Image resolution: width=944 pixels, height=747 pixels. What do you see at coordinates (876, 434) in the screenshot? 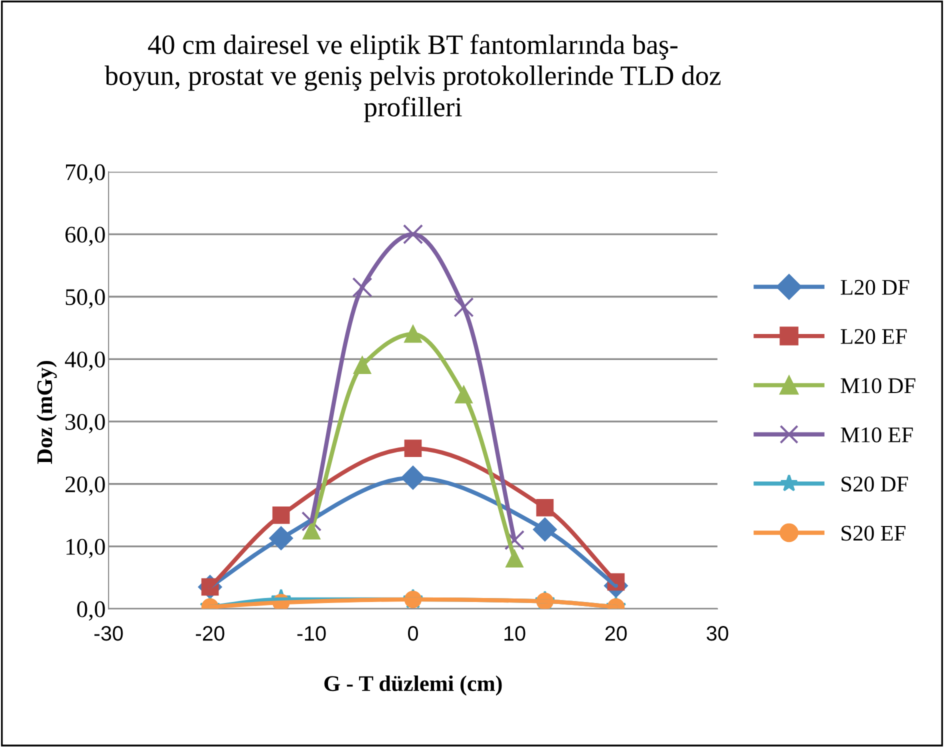
I see `legend-label: M10 EF` at bounding box center [876, 434].